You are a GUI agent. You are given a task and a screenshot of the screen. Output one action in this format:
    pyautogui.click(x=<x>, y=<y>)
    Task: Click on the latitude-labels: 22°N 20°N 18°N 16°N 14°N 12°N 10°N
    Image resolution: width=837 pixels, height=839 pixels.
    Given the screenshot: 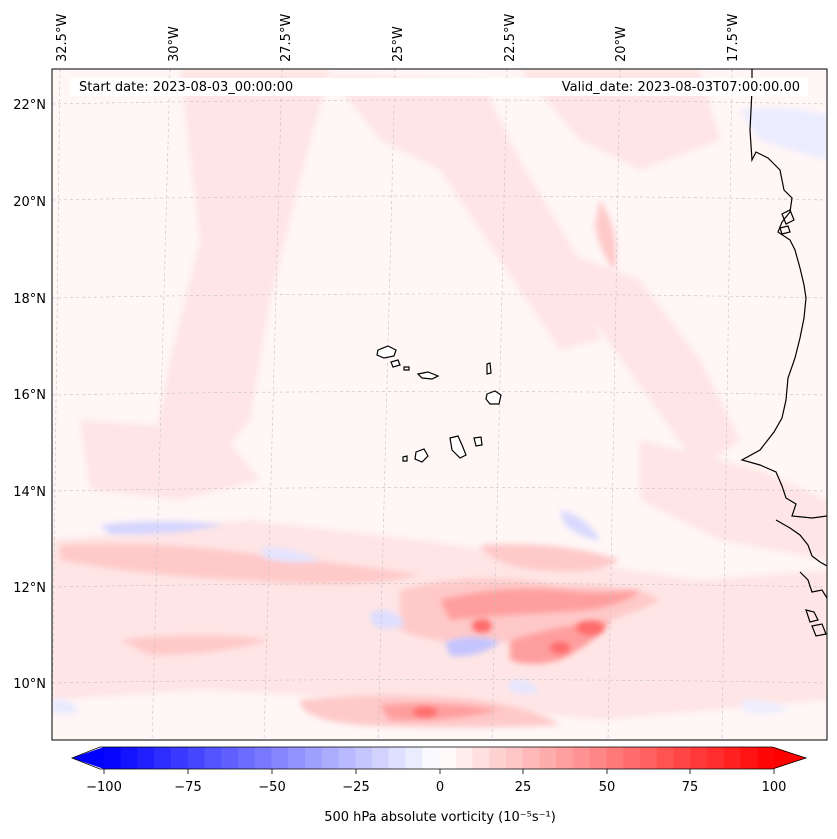 What is the action you would take?
    pyautogui.click(x=29, y=395)
    